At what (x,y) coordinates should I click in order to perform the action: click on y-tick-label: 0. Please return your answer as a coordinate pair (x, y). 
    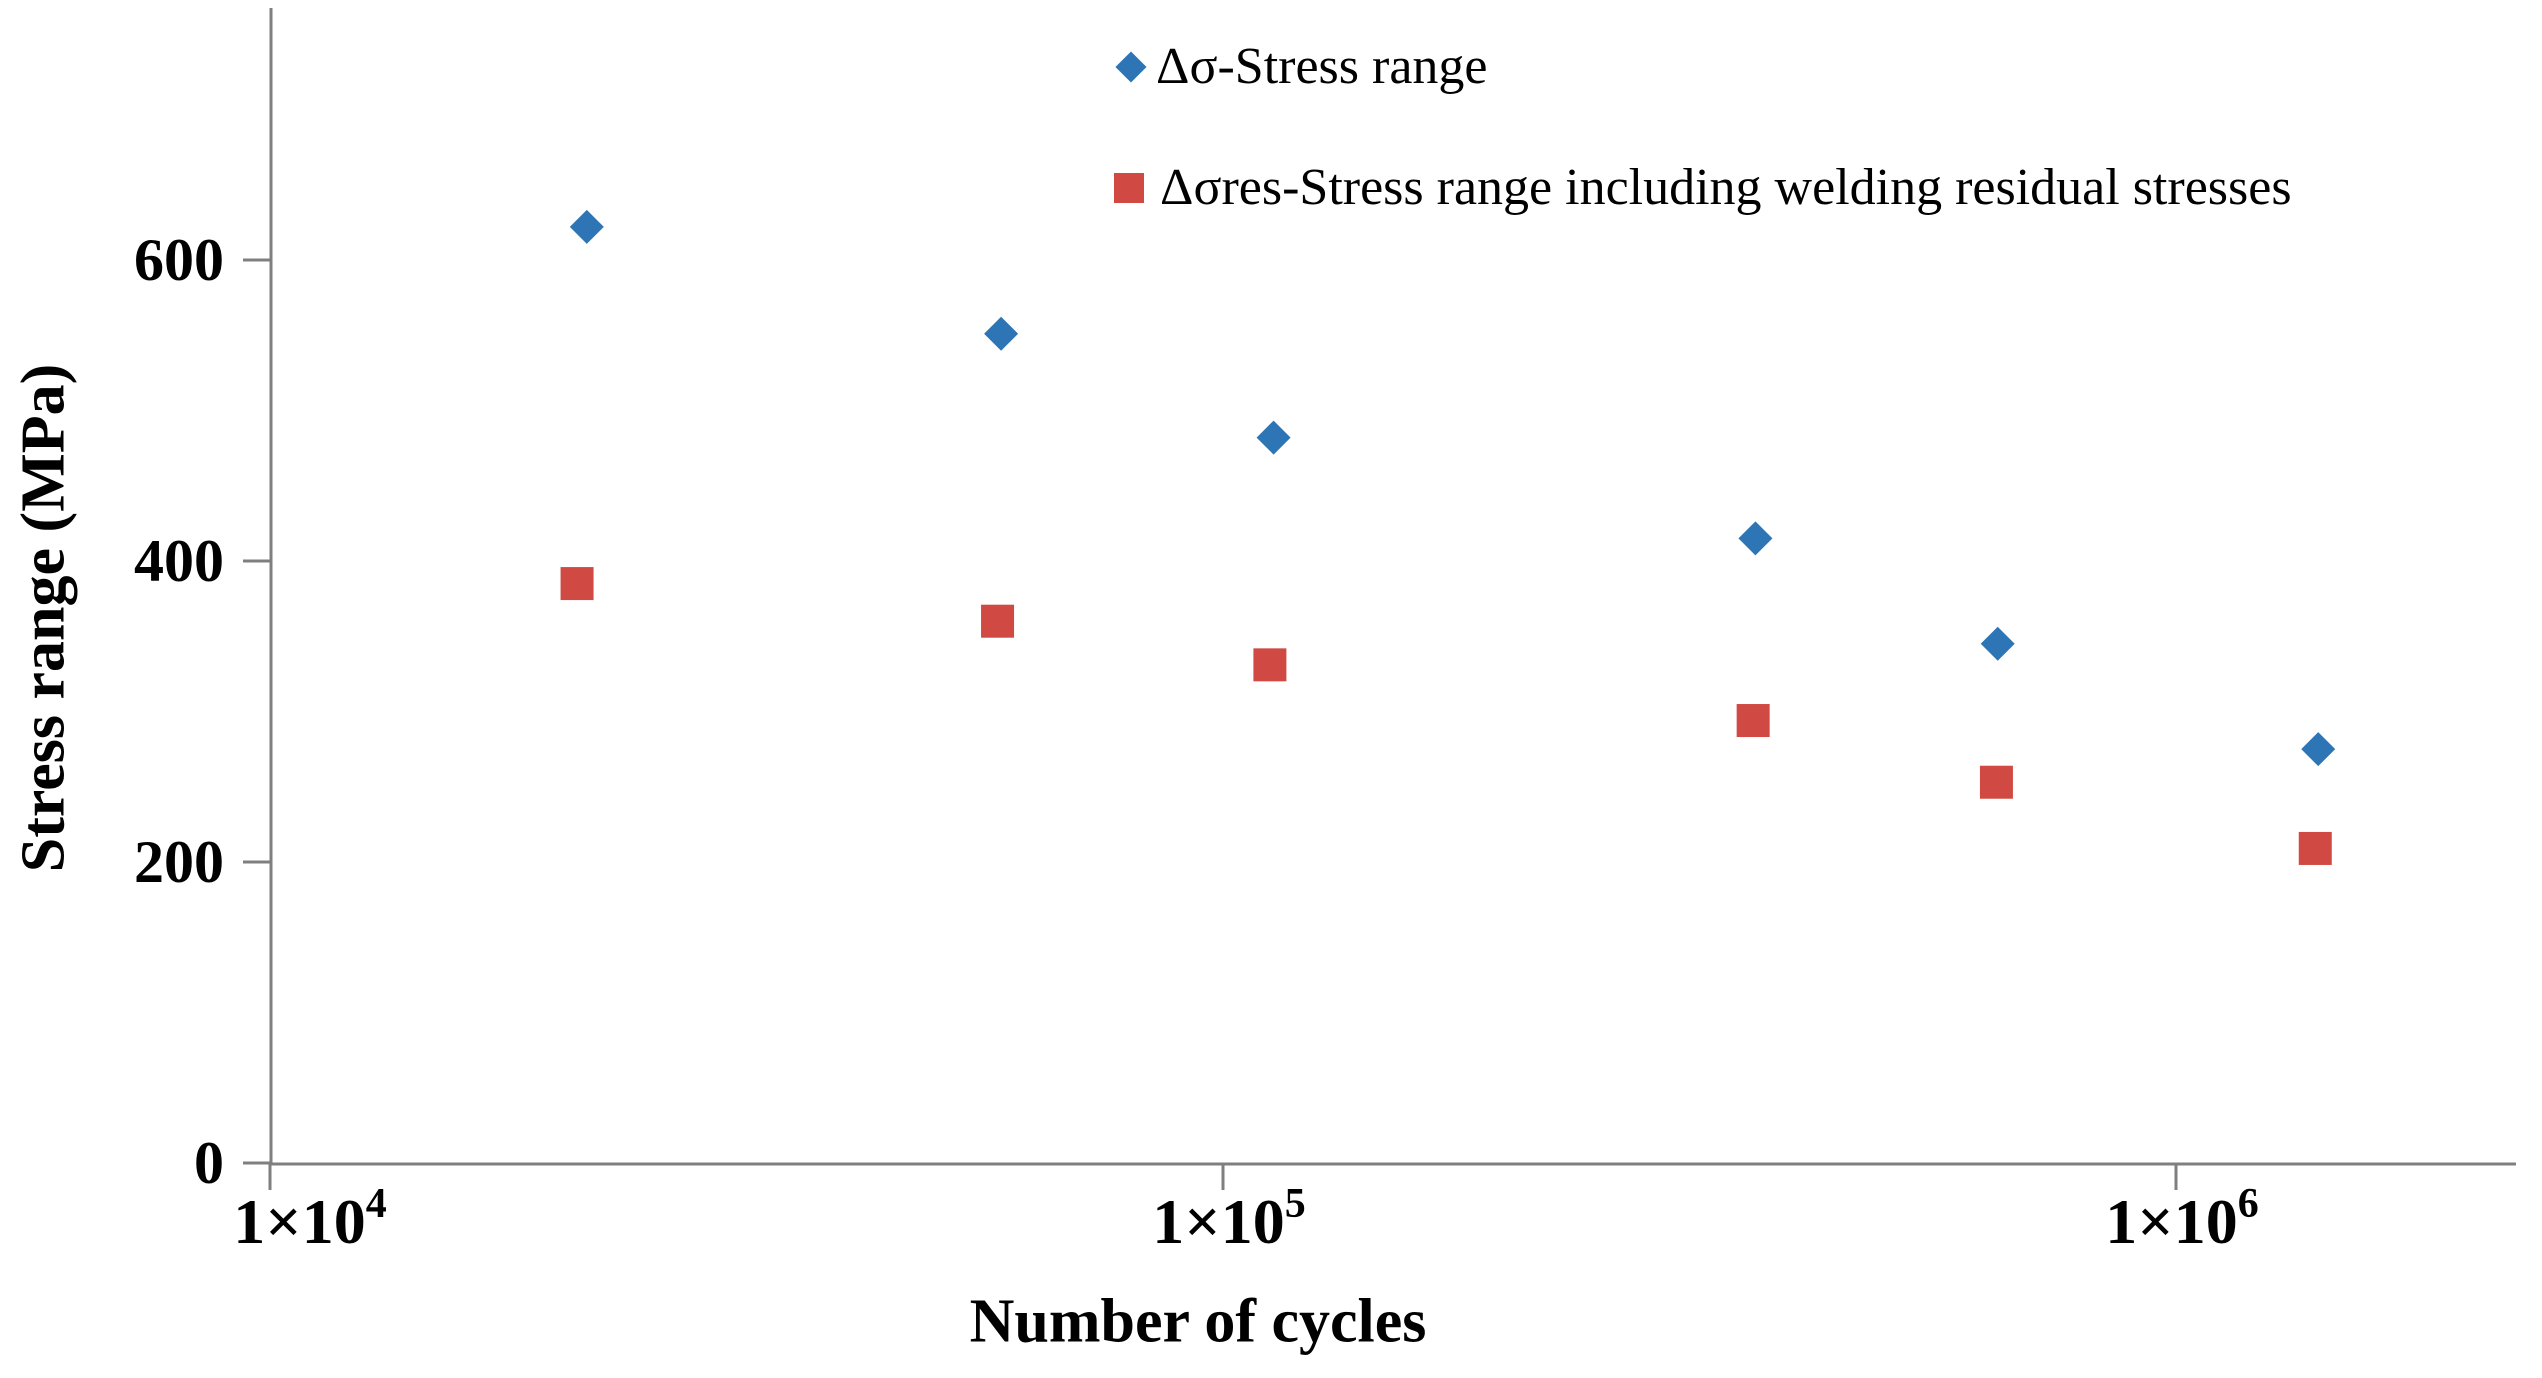
    Looking at the image, I should click on (209, 1163).